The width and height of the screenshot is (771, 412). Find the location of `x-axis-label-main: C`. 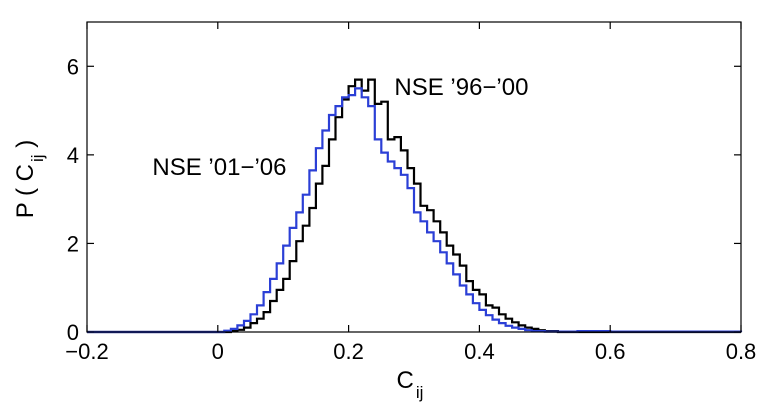

x-axis-label-main: C is located at coordinates (405, 380).